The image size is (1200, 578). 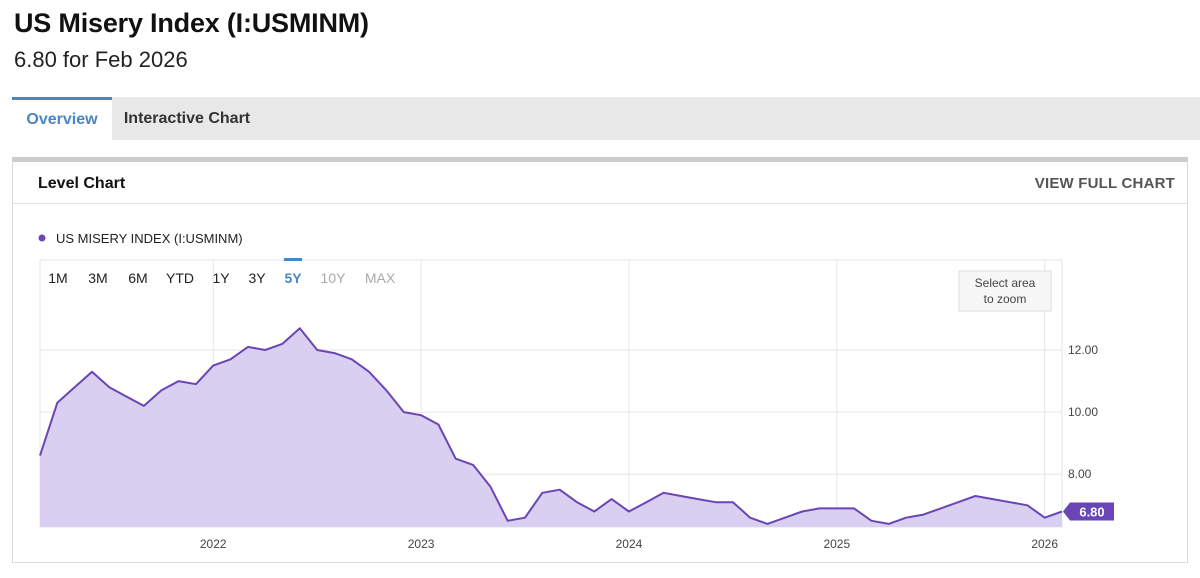 What do you see at coordinates (1005, 299) in the screenshot?
I see `zoom-hint-line2: to zoom` at bounding box center [1005, 299].